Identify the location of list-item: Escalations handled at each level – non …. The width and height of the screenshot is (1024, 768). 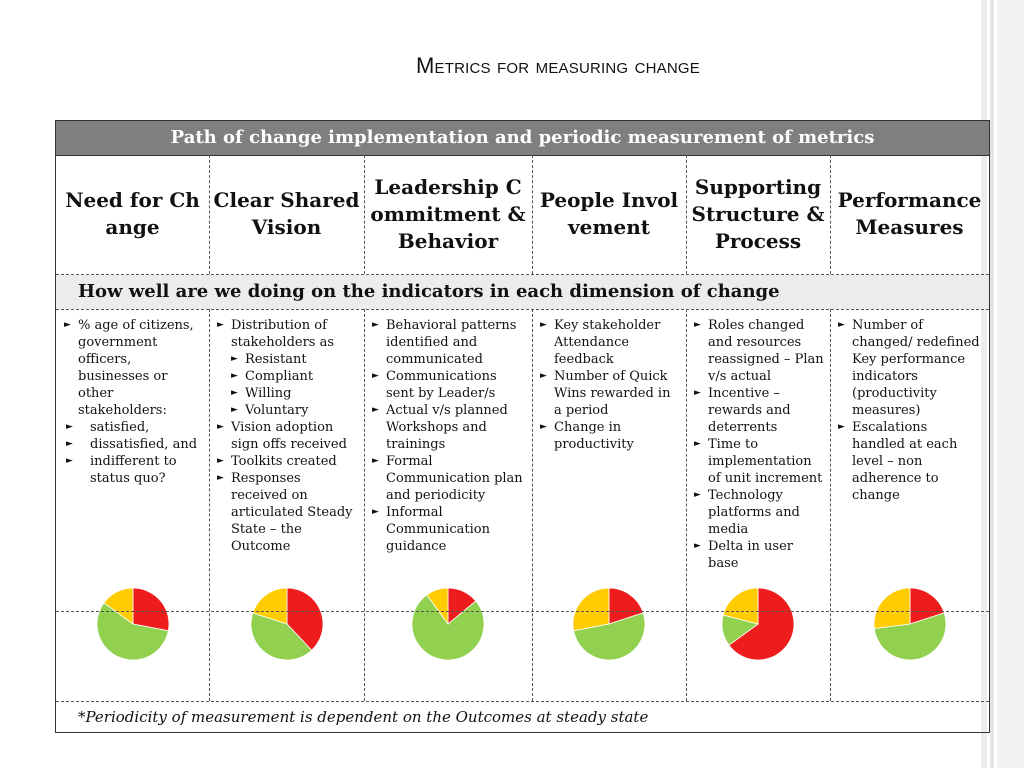
(910, 461).